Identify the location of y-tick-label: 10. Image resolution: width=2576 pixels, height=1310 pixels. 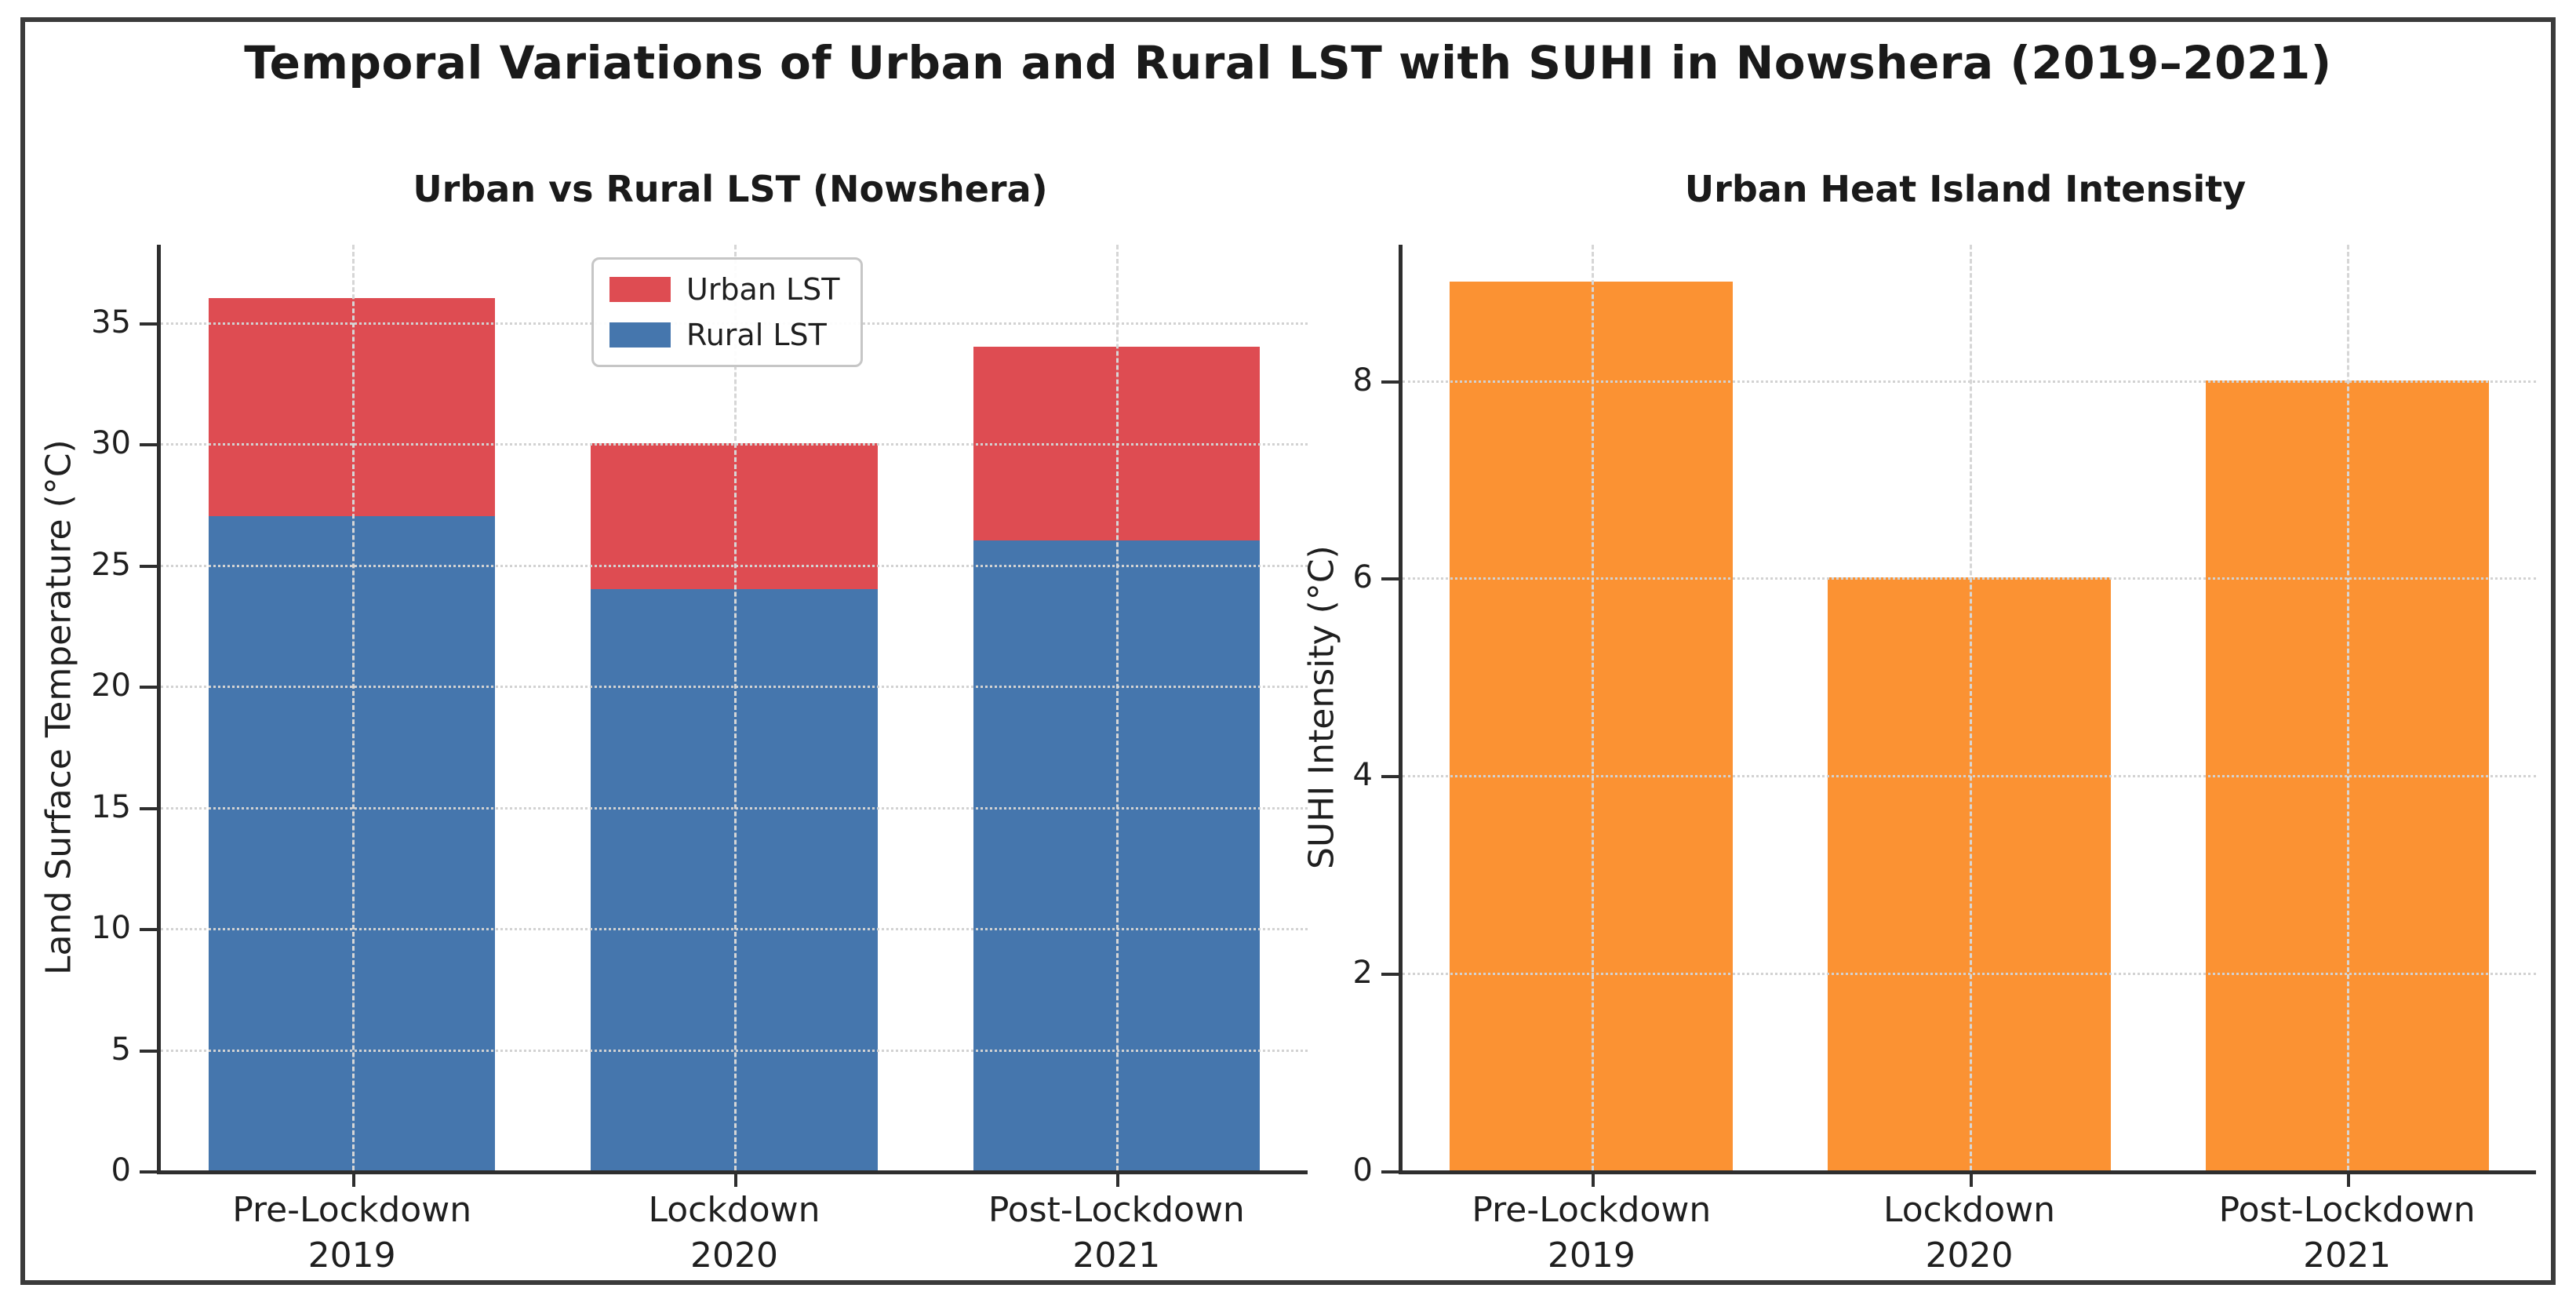
(111, 928).